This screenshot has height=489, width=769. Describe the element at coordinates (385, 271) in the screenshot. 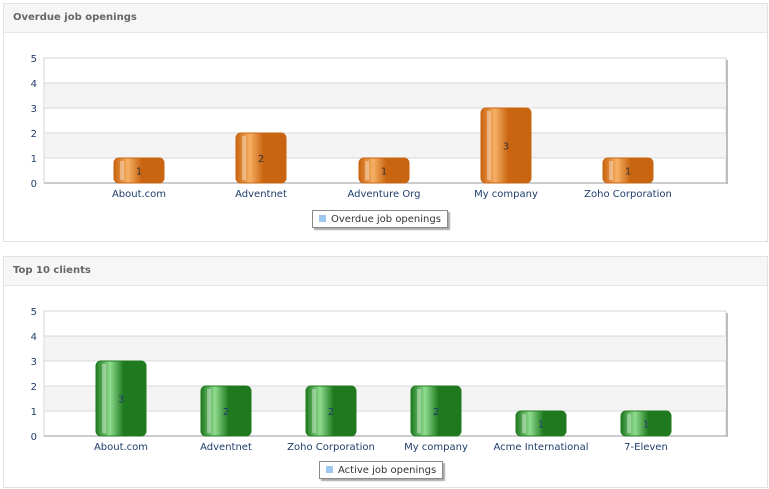

I see `top-clients-panel-header: Top 10 clients` at that location.